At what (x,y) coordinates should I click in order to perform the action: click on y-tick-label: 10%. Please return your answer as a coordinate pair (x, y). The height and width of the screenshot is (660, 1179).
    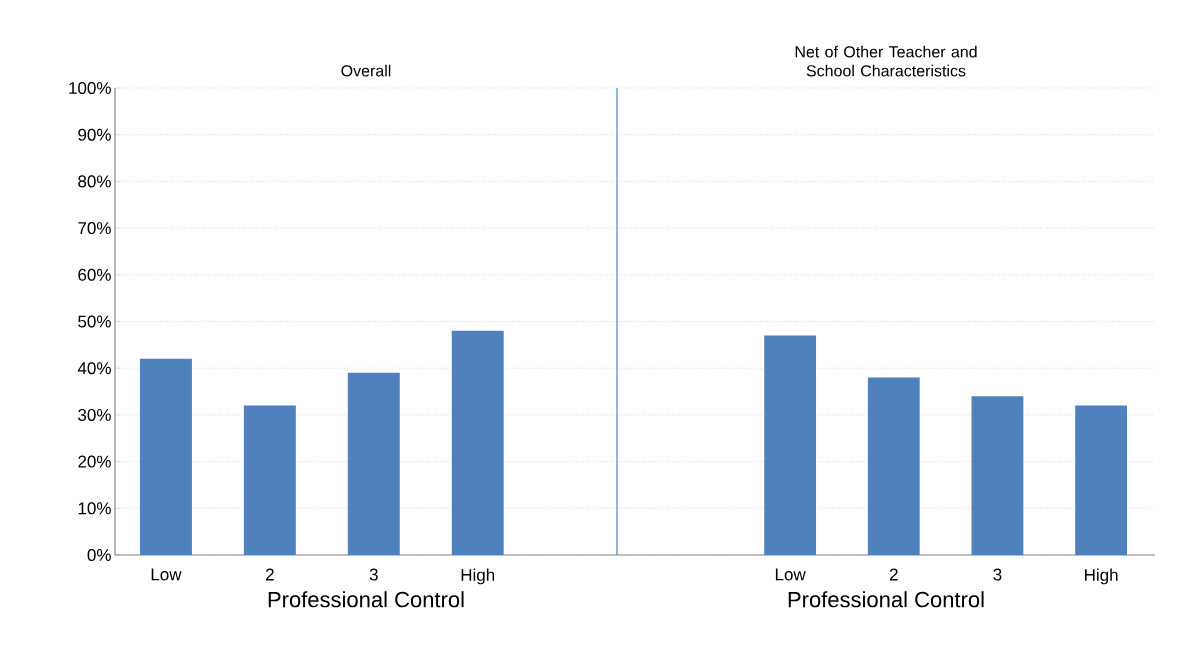
    Looking at the image, I should click on (94, 508).